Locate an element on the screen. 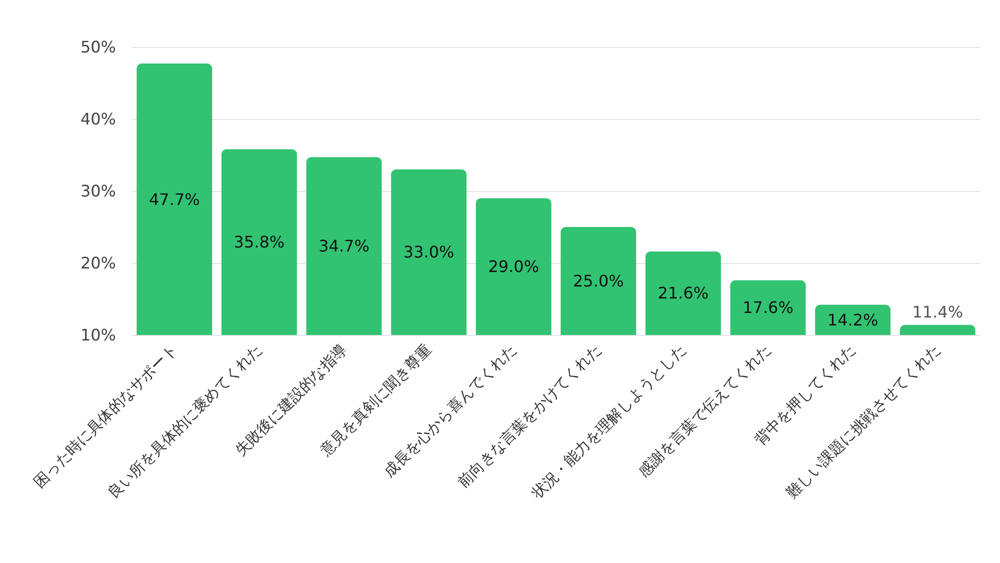 Image resolution: width=1000 pixels, height=563 pixels. data-label: 25.0% is located at coordinates (598, 281).